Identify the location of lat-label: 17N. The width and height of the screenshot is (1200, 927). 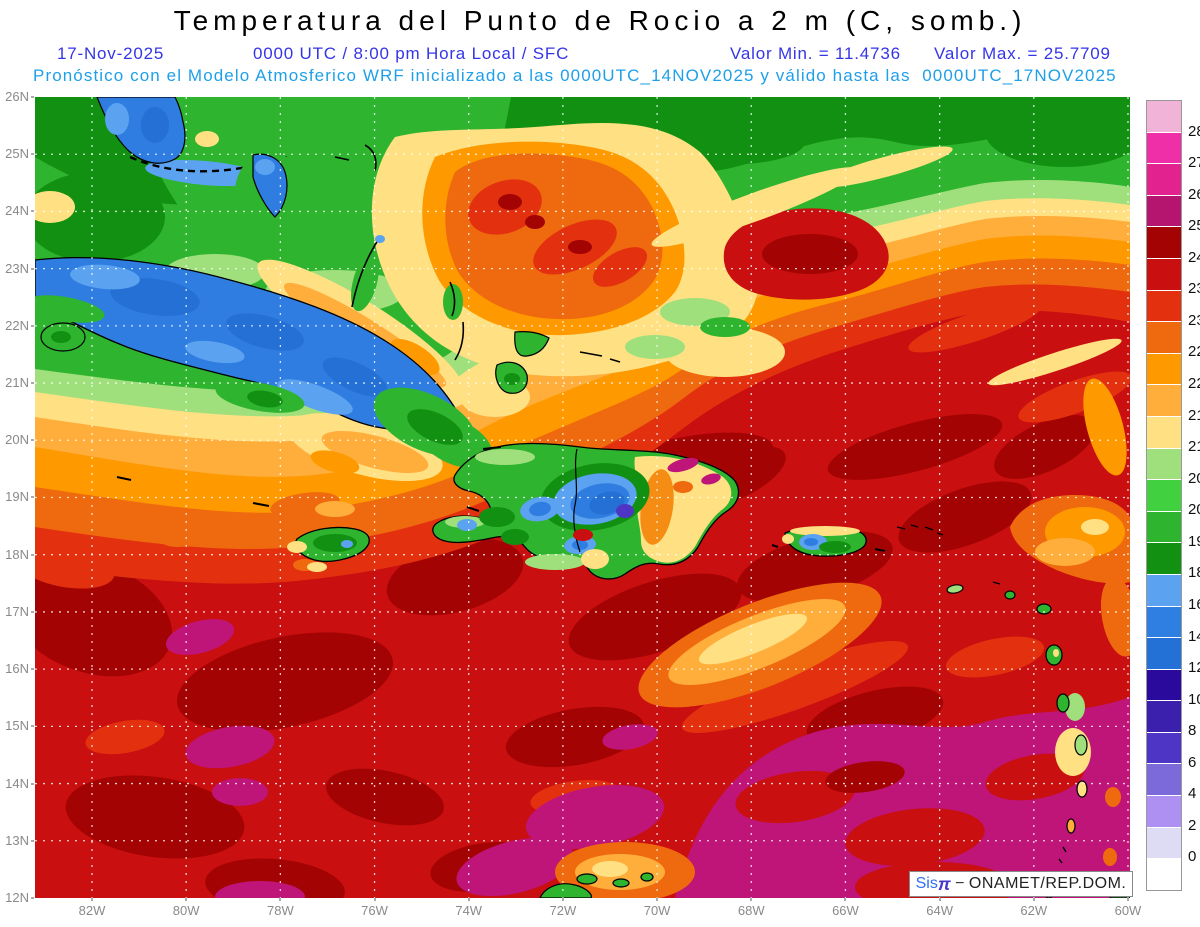
(17, 611).